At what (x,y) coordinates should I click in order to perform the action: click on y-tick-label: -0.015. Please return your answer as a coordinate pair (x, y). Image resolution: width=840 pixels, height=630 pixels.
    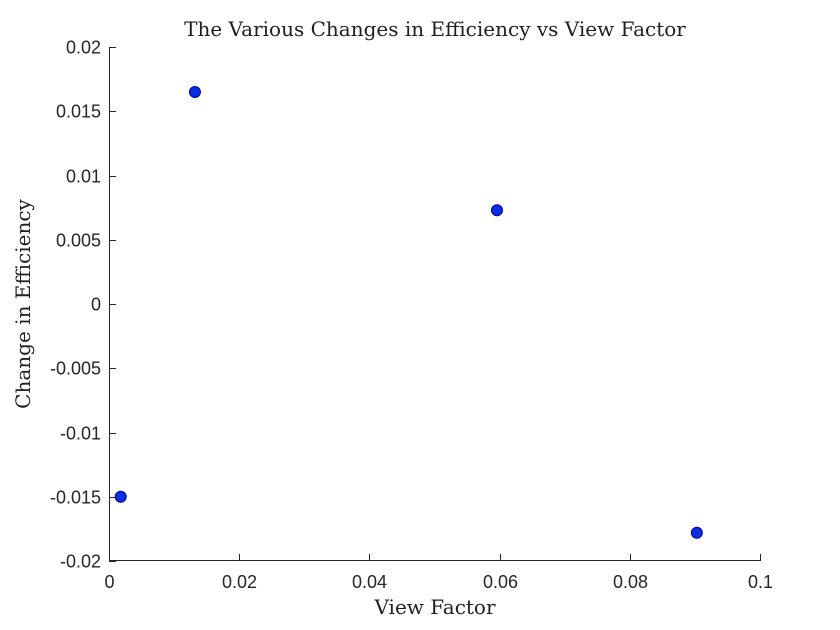
    Looking at the image, I should click on (75, 498).